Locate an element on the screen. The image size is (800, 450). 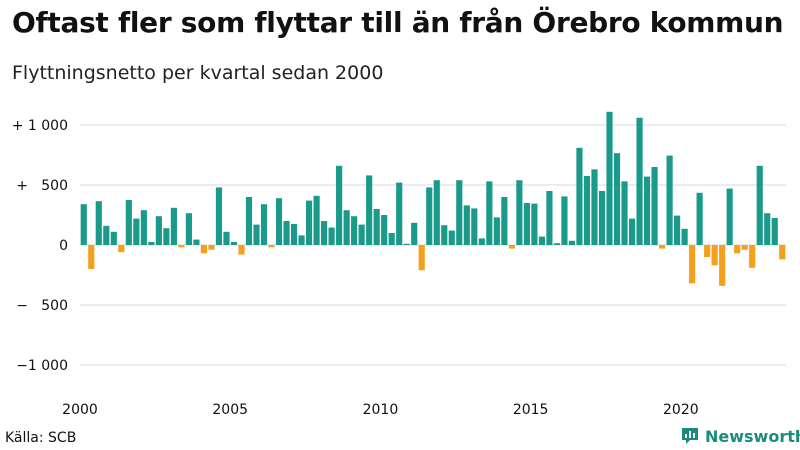
x-tick-label: 2005 is located at coordinates (230, 410).